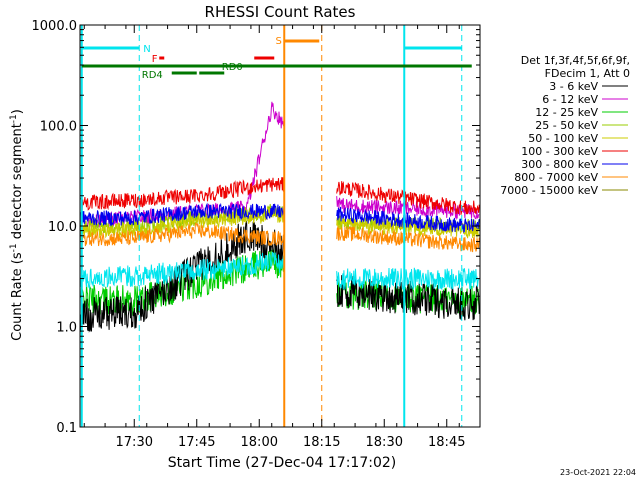  Describe the element at coordinates (282, 463) in the screenshot. I see `x-axis-label: Start Time (27-Dec-04 17:17:02)` at that location.